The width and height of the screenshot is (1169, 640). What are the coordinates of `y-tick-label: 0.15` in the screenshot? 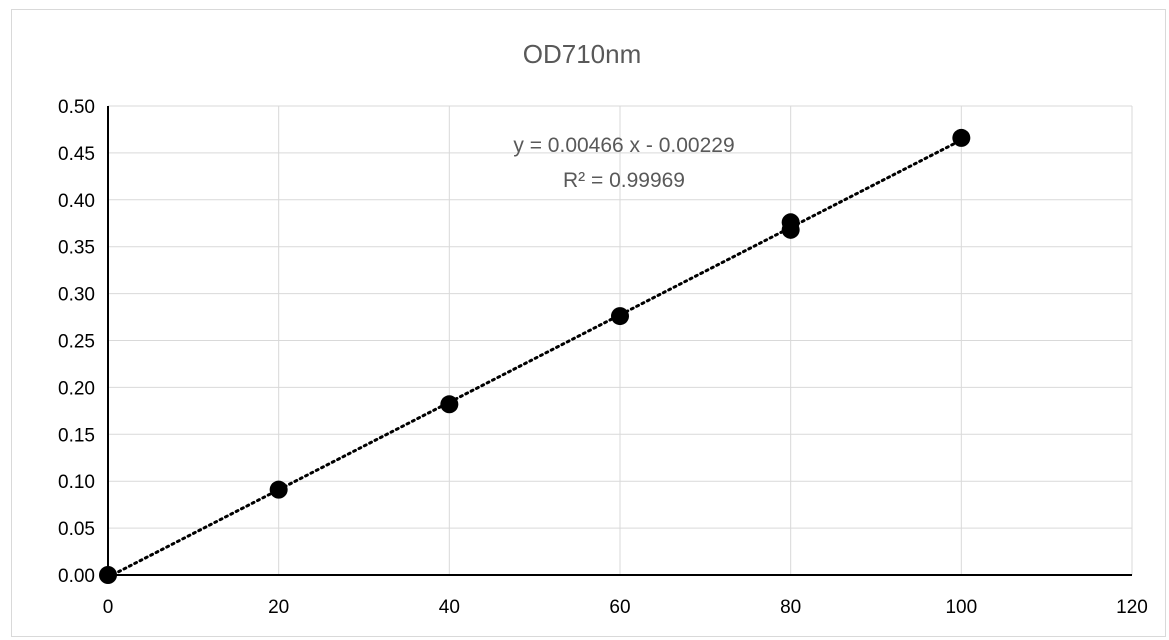 It's located at (76, 435).